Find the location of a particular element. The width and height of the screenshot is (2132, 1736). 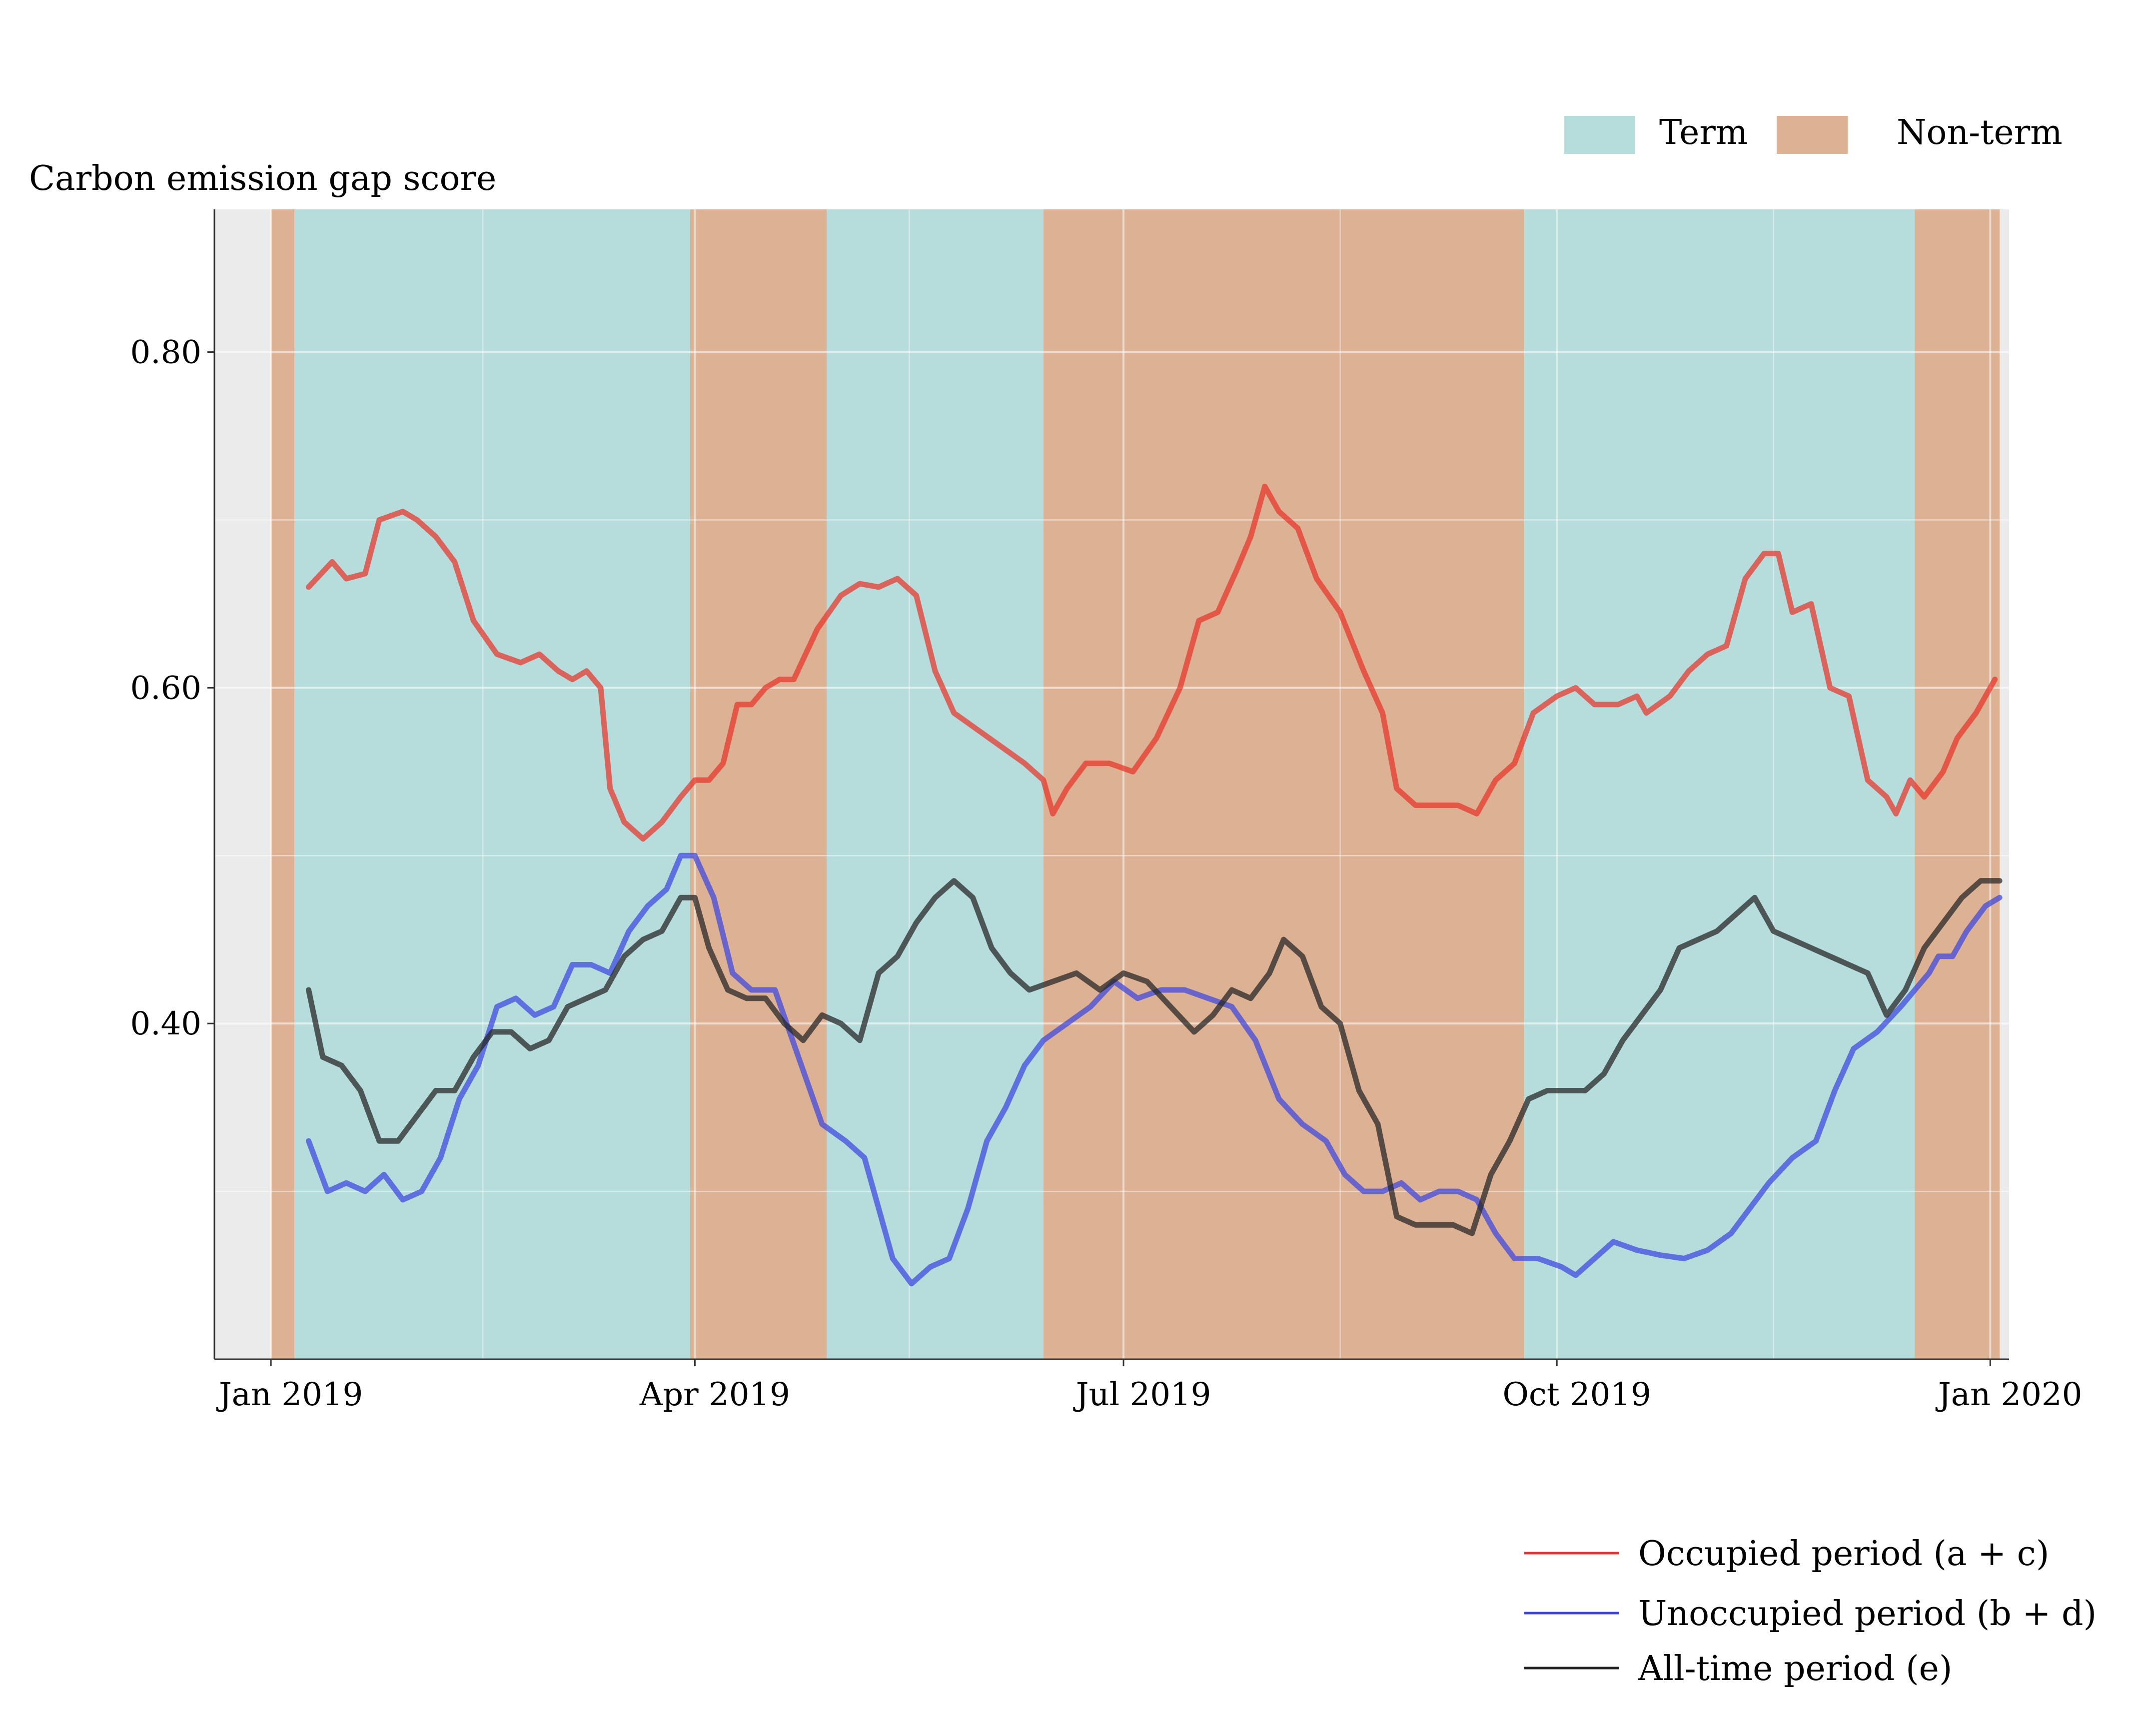

y-tick-label-1: 0.60 is located at coordinates (166, 688).